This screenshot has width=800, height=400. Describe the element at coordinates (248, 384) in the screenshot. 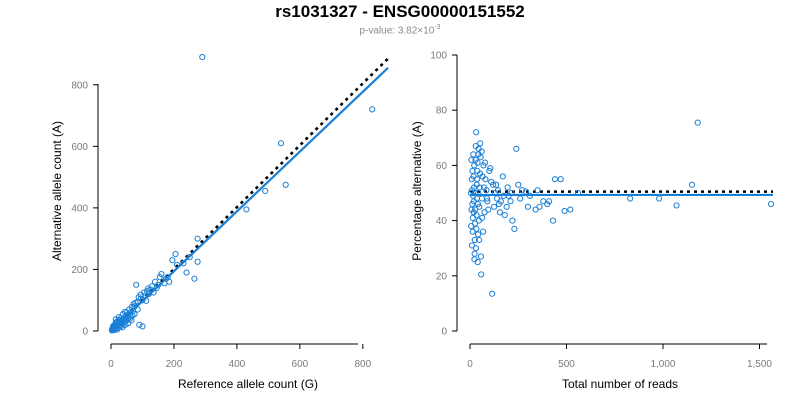

I see `left-x-axis-label: Reference allele count (G)` at that location.